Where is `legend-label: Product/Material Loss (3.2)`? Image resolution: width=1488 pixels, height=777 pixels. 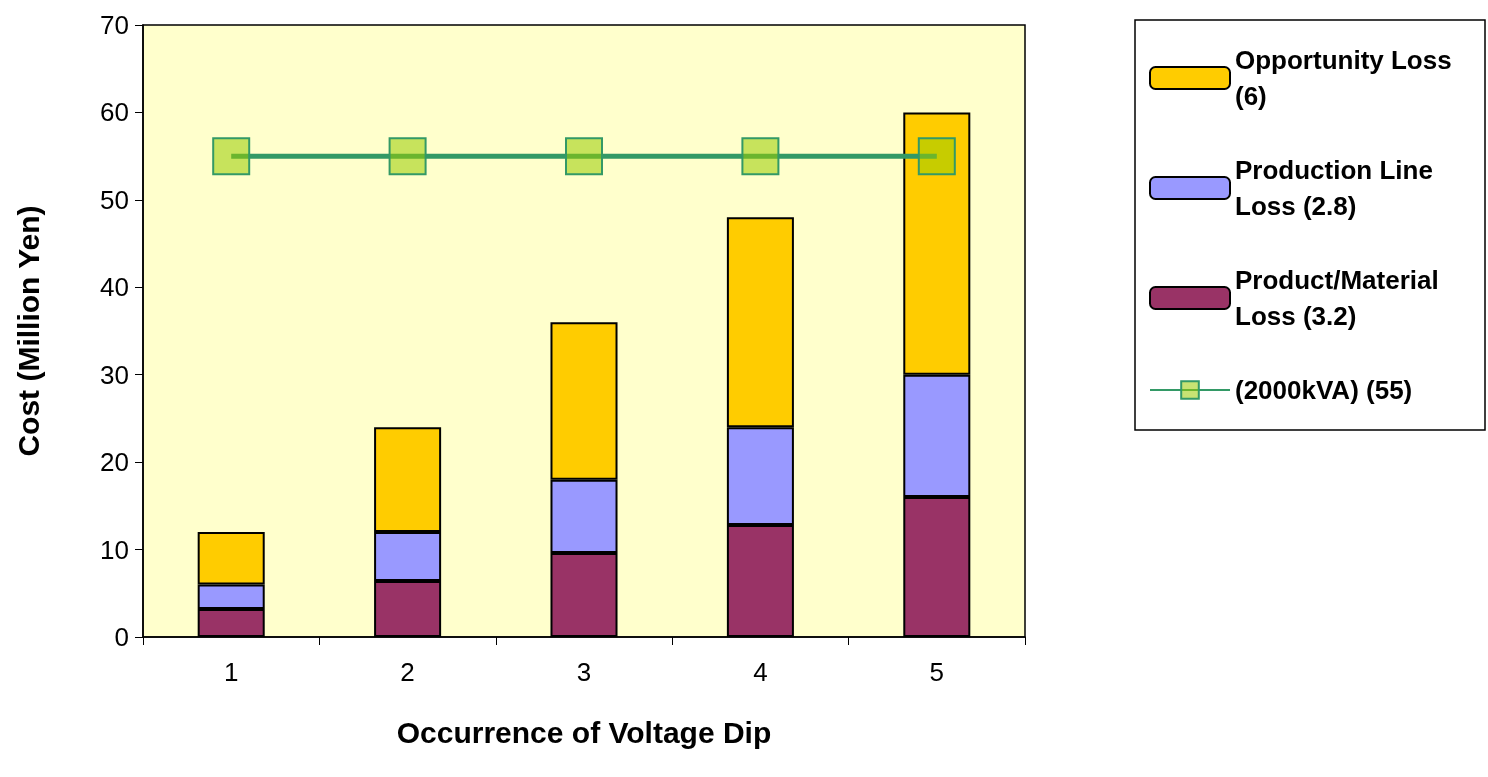
legend-label: Product/Material Loss (3.2) is located at coordinates (1340, 298).